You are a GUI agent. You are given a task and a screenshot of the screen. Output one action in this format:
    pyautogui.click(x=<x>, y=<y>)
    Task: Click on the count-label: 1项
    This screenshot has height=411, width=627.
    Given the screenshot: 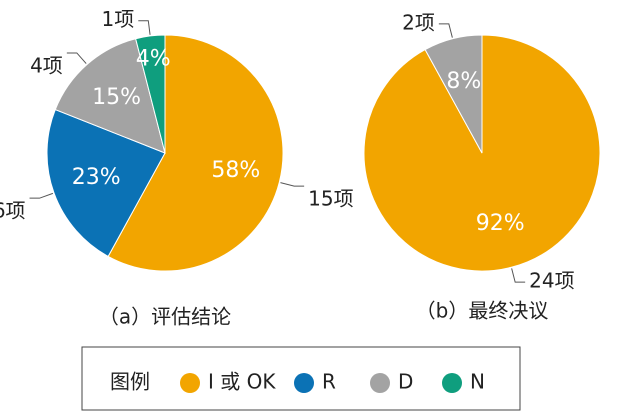 What is the action you would take?
    pyautogui.click(x=118, y=19)
    